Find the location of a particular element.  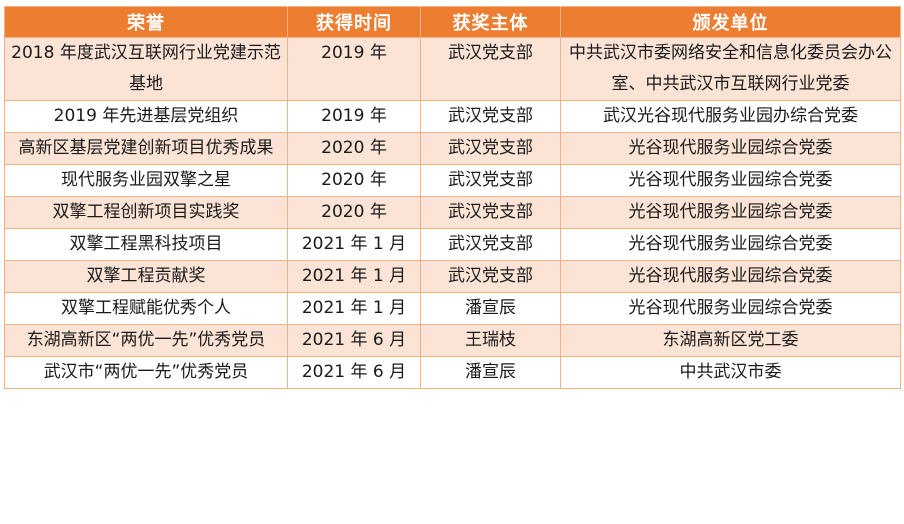

table-row: 双擎工程创新项目实践奖 2020 年 武汉党支部 光谷现代服务业园综合党委 is located at coordinates (452, 212).